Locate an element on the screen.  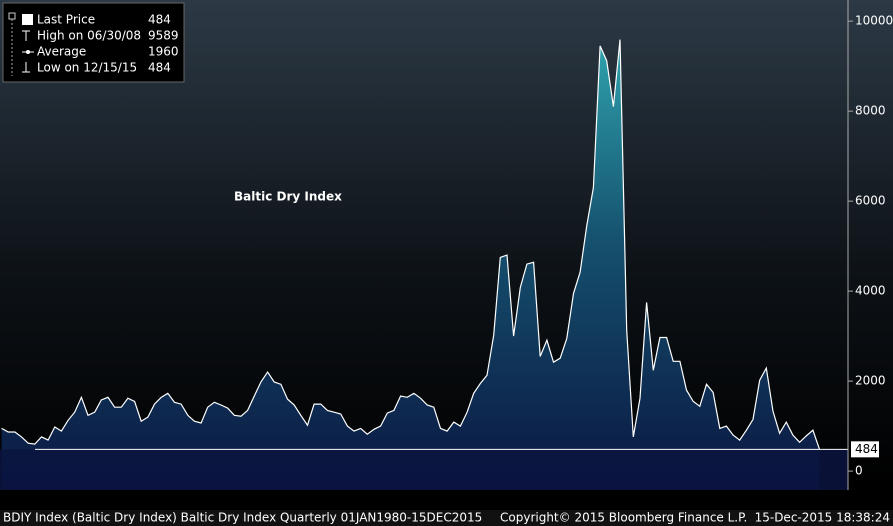
legend-label: Last Price is located at coordinates (66, 20).